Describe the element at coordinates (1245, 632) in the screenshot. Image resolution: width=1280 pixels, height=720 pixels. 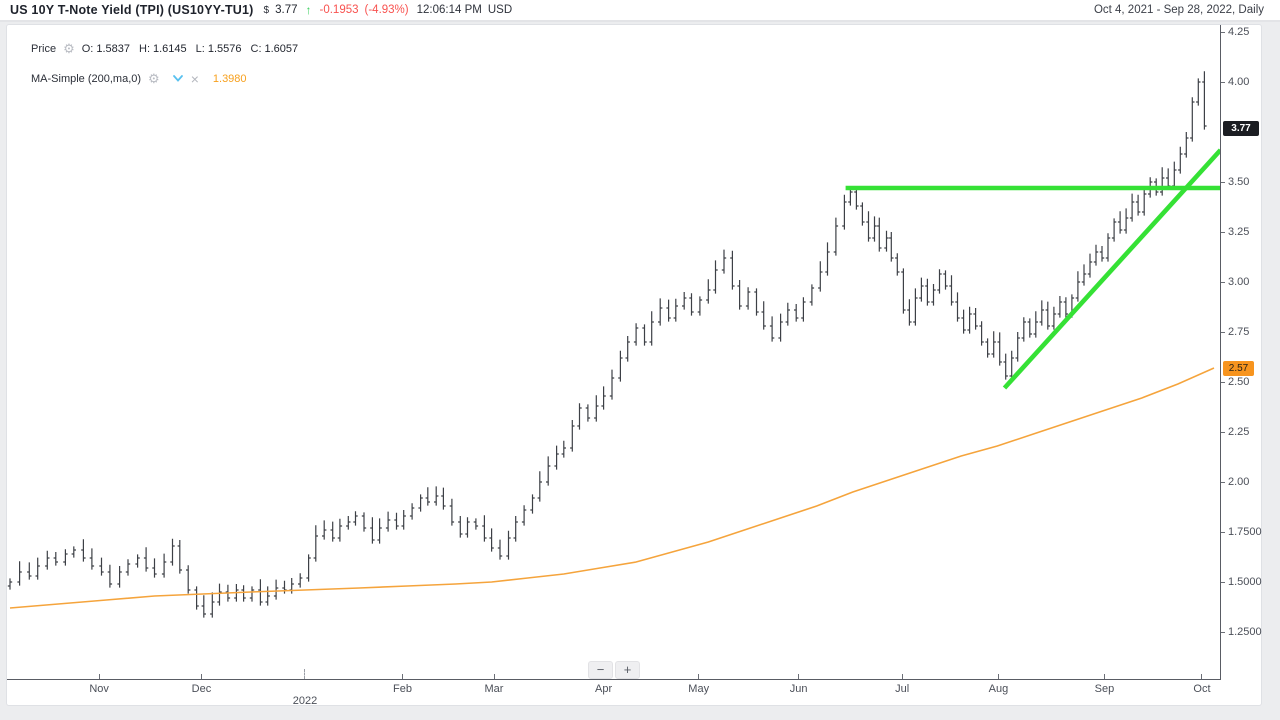
I see `y-axis-label: 1.2500` at that location.